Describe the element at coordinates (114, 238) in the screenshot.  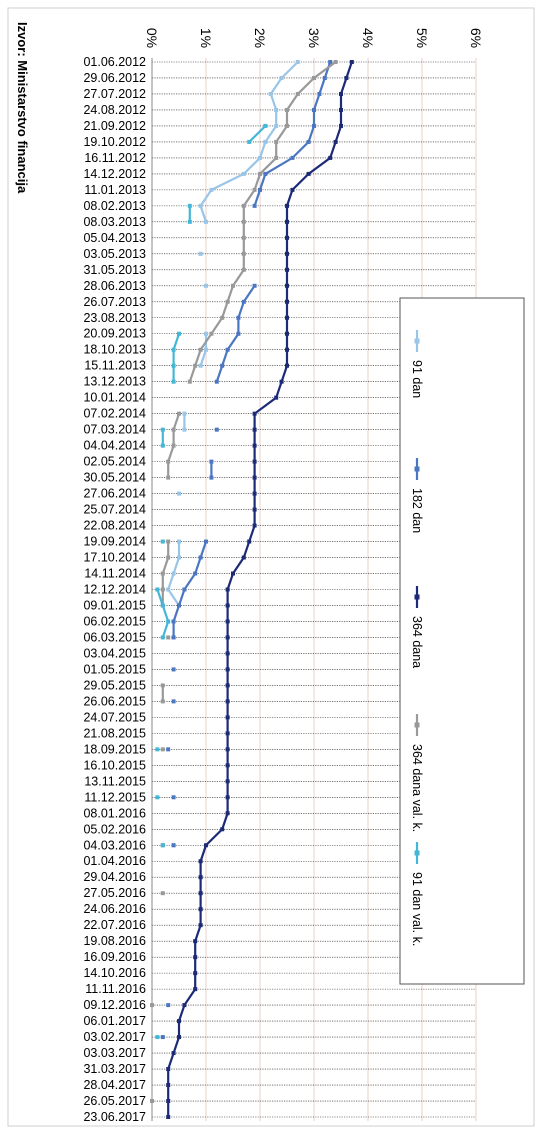
I see `date-tick-label: 05.04.2013` at that location.